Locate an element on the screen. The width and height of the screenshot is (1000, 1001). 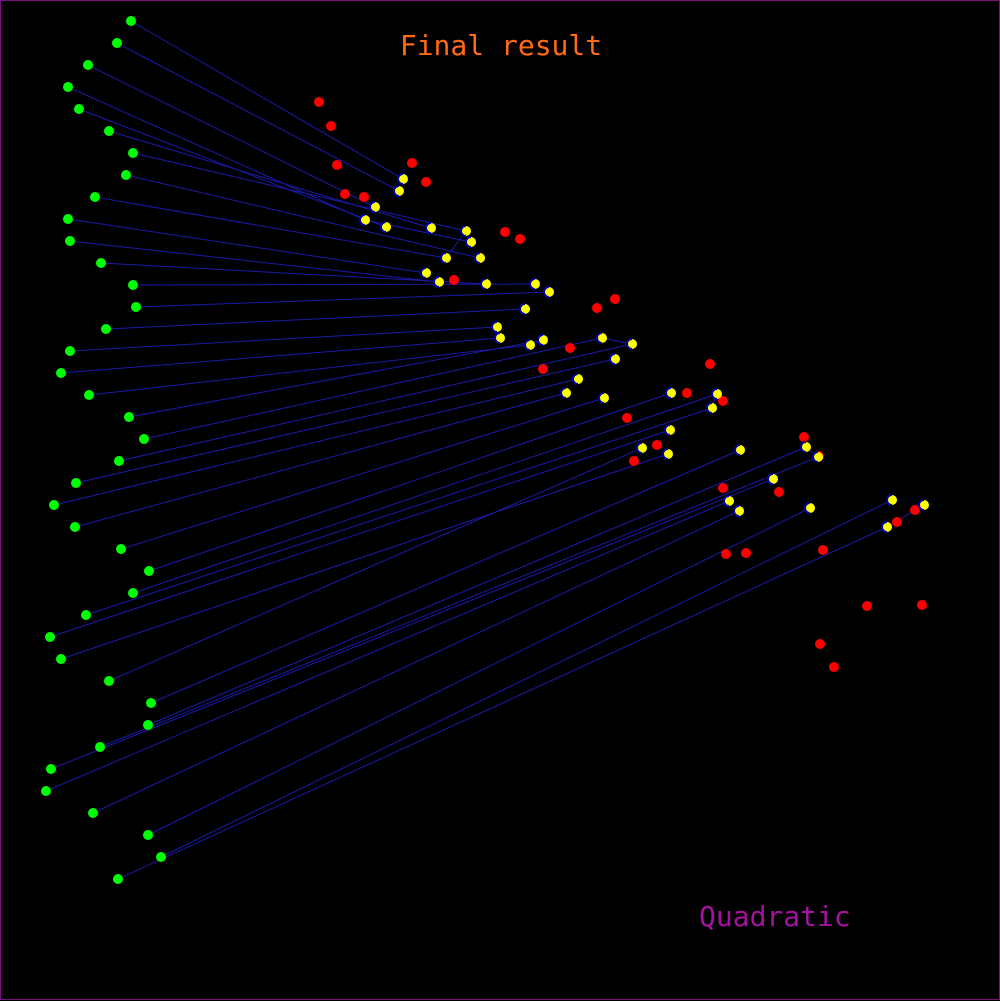
transform-mode-label: Quadratic is located at coordinates (775, 916).